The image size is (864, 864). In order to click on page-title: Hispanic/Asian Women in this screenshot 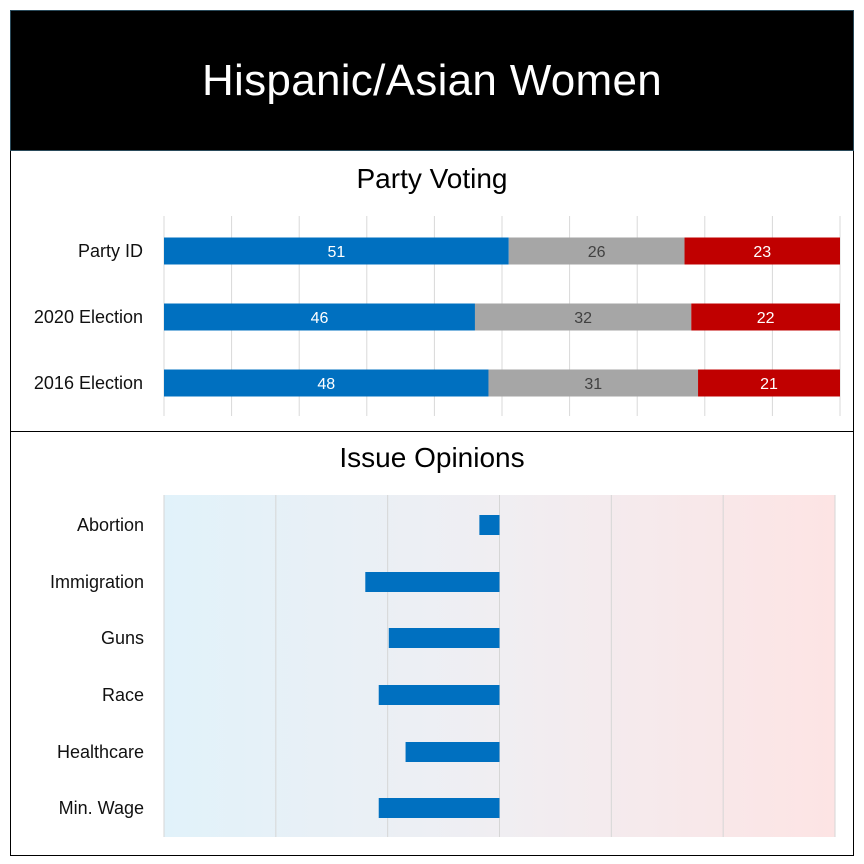, I will do `click(432, 80)`.